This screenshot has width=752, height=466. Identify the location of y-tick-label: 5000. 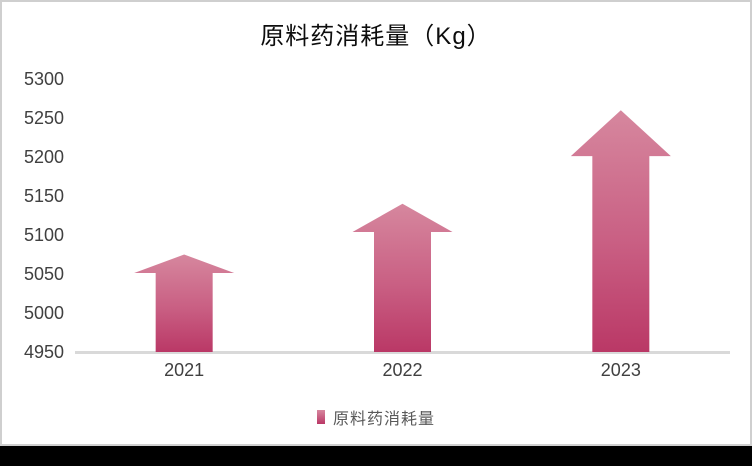
(43, 313).